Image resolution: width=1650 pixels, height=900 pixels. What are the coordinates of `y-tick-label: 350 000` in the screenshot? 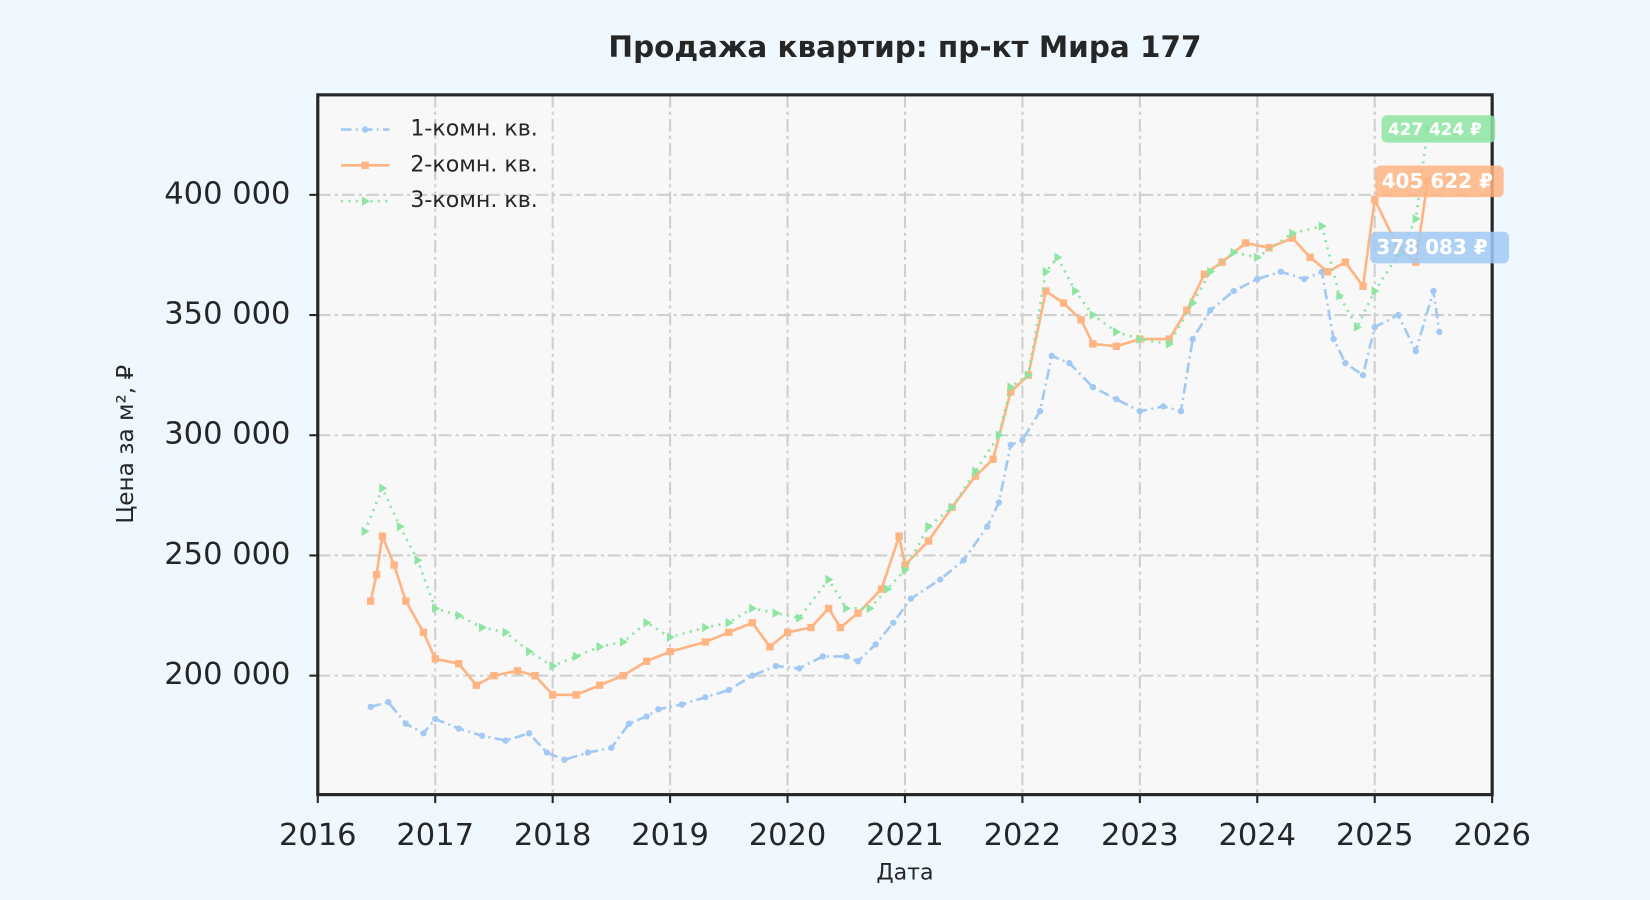 It's located at (227, 314).